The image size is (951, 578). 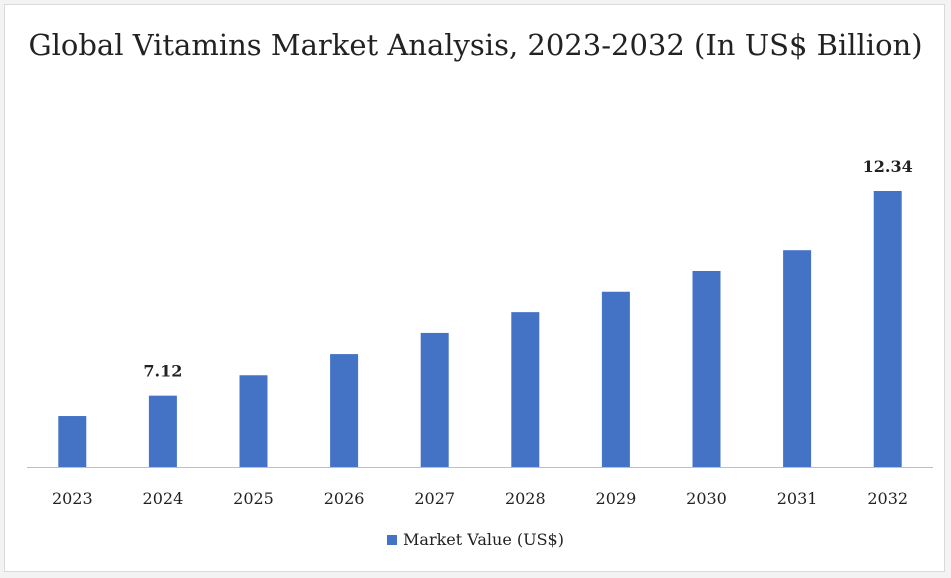 I want to click on legend-label: Market Value (US$), so click(x=483, y=539).